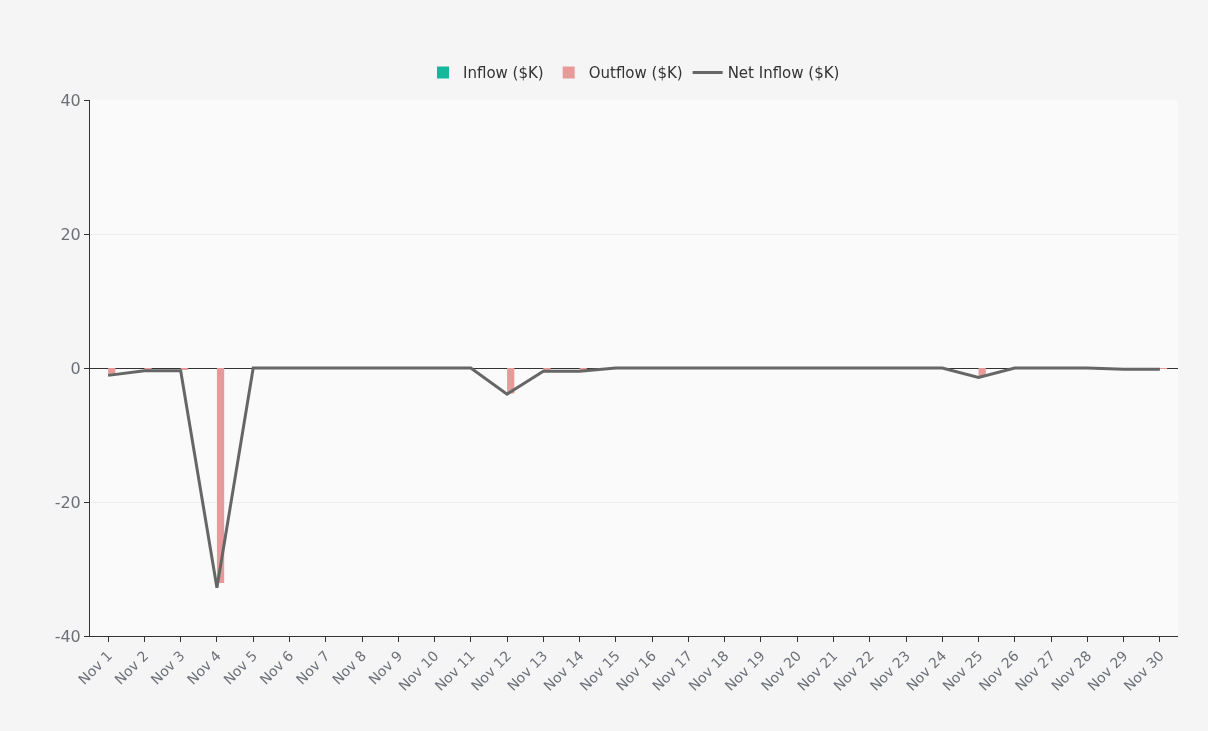 The width and height of the screenshot is (1208, 731). Describe the element at coordinates (312, 667) in the screenshot. I see `x-tick-label: Nov 7` at that location.